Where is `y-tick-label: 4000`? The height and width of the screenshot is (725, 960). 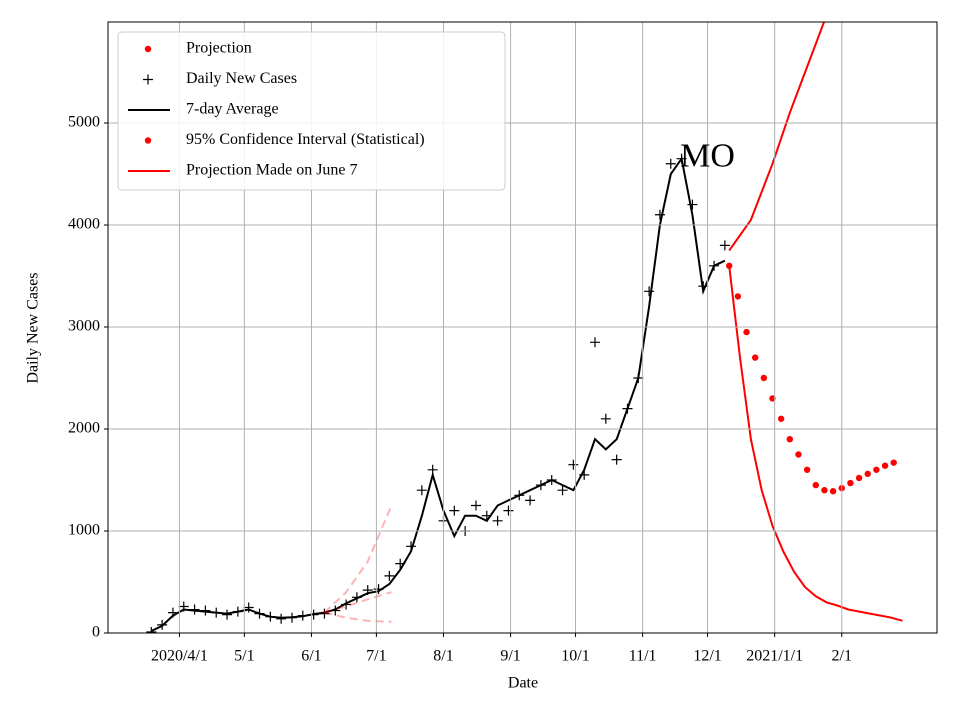 y-tick-label: 4000 is located at coordinates (84, 224).